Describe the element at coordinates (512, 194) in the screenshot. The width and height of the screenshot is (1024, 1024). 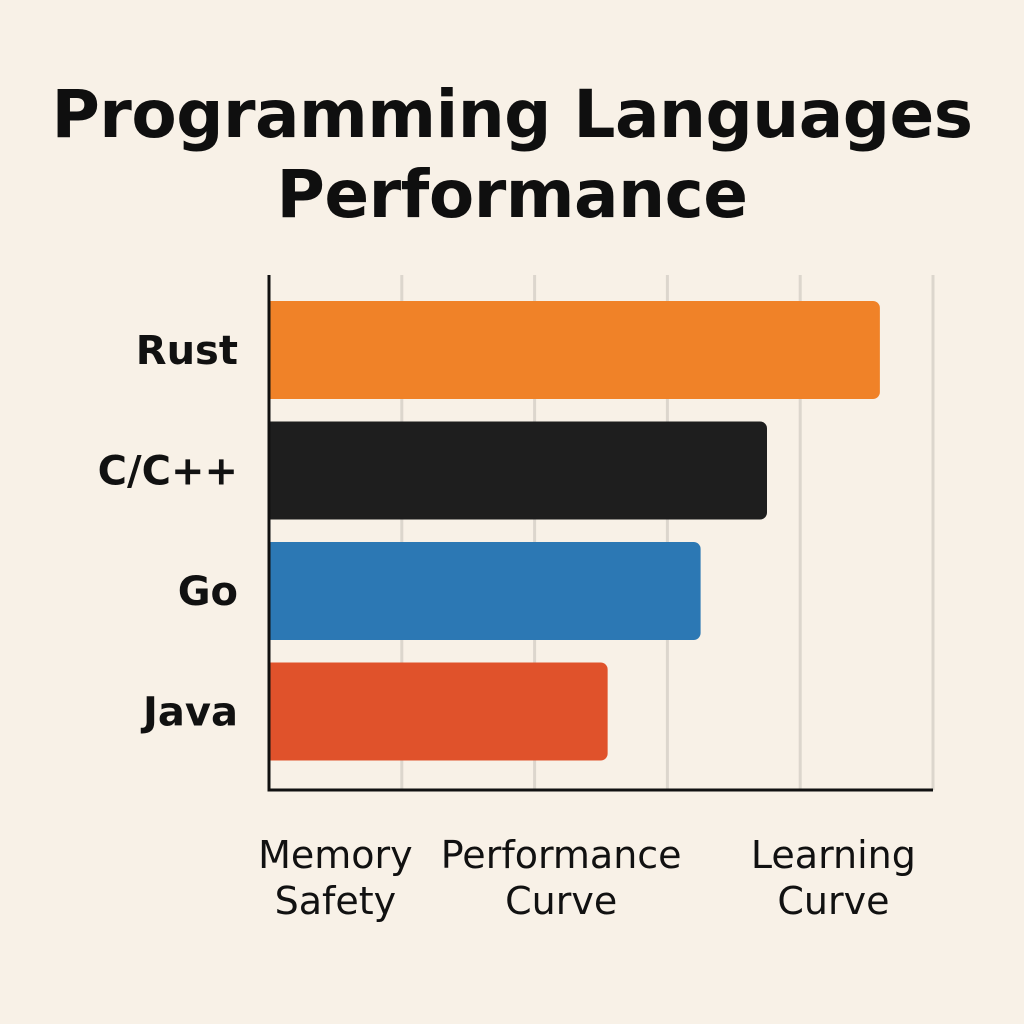
I see `chart-title-line-2: Performance` at that location.